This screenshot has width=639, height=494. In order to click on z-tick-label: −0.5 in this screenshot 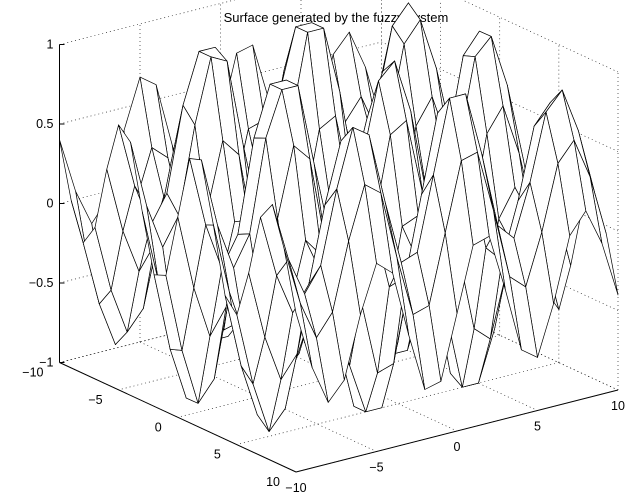, I will do `click(41, 283)`.